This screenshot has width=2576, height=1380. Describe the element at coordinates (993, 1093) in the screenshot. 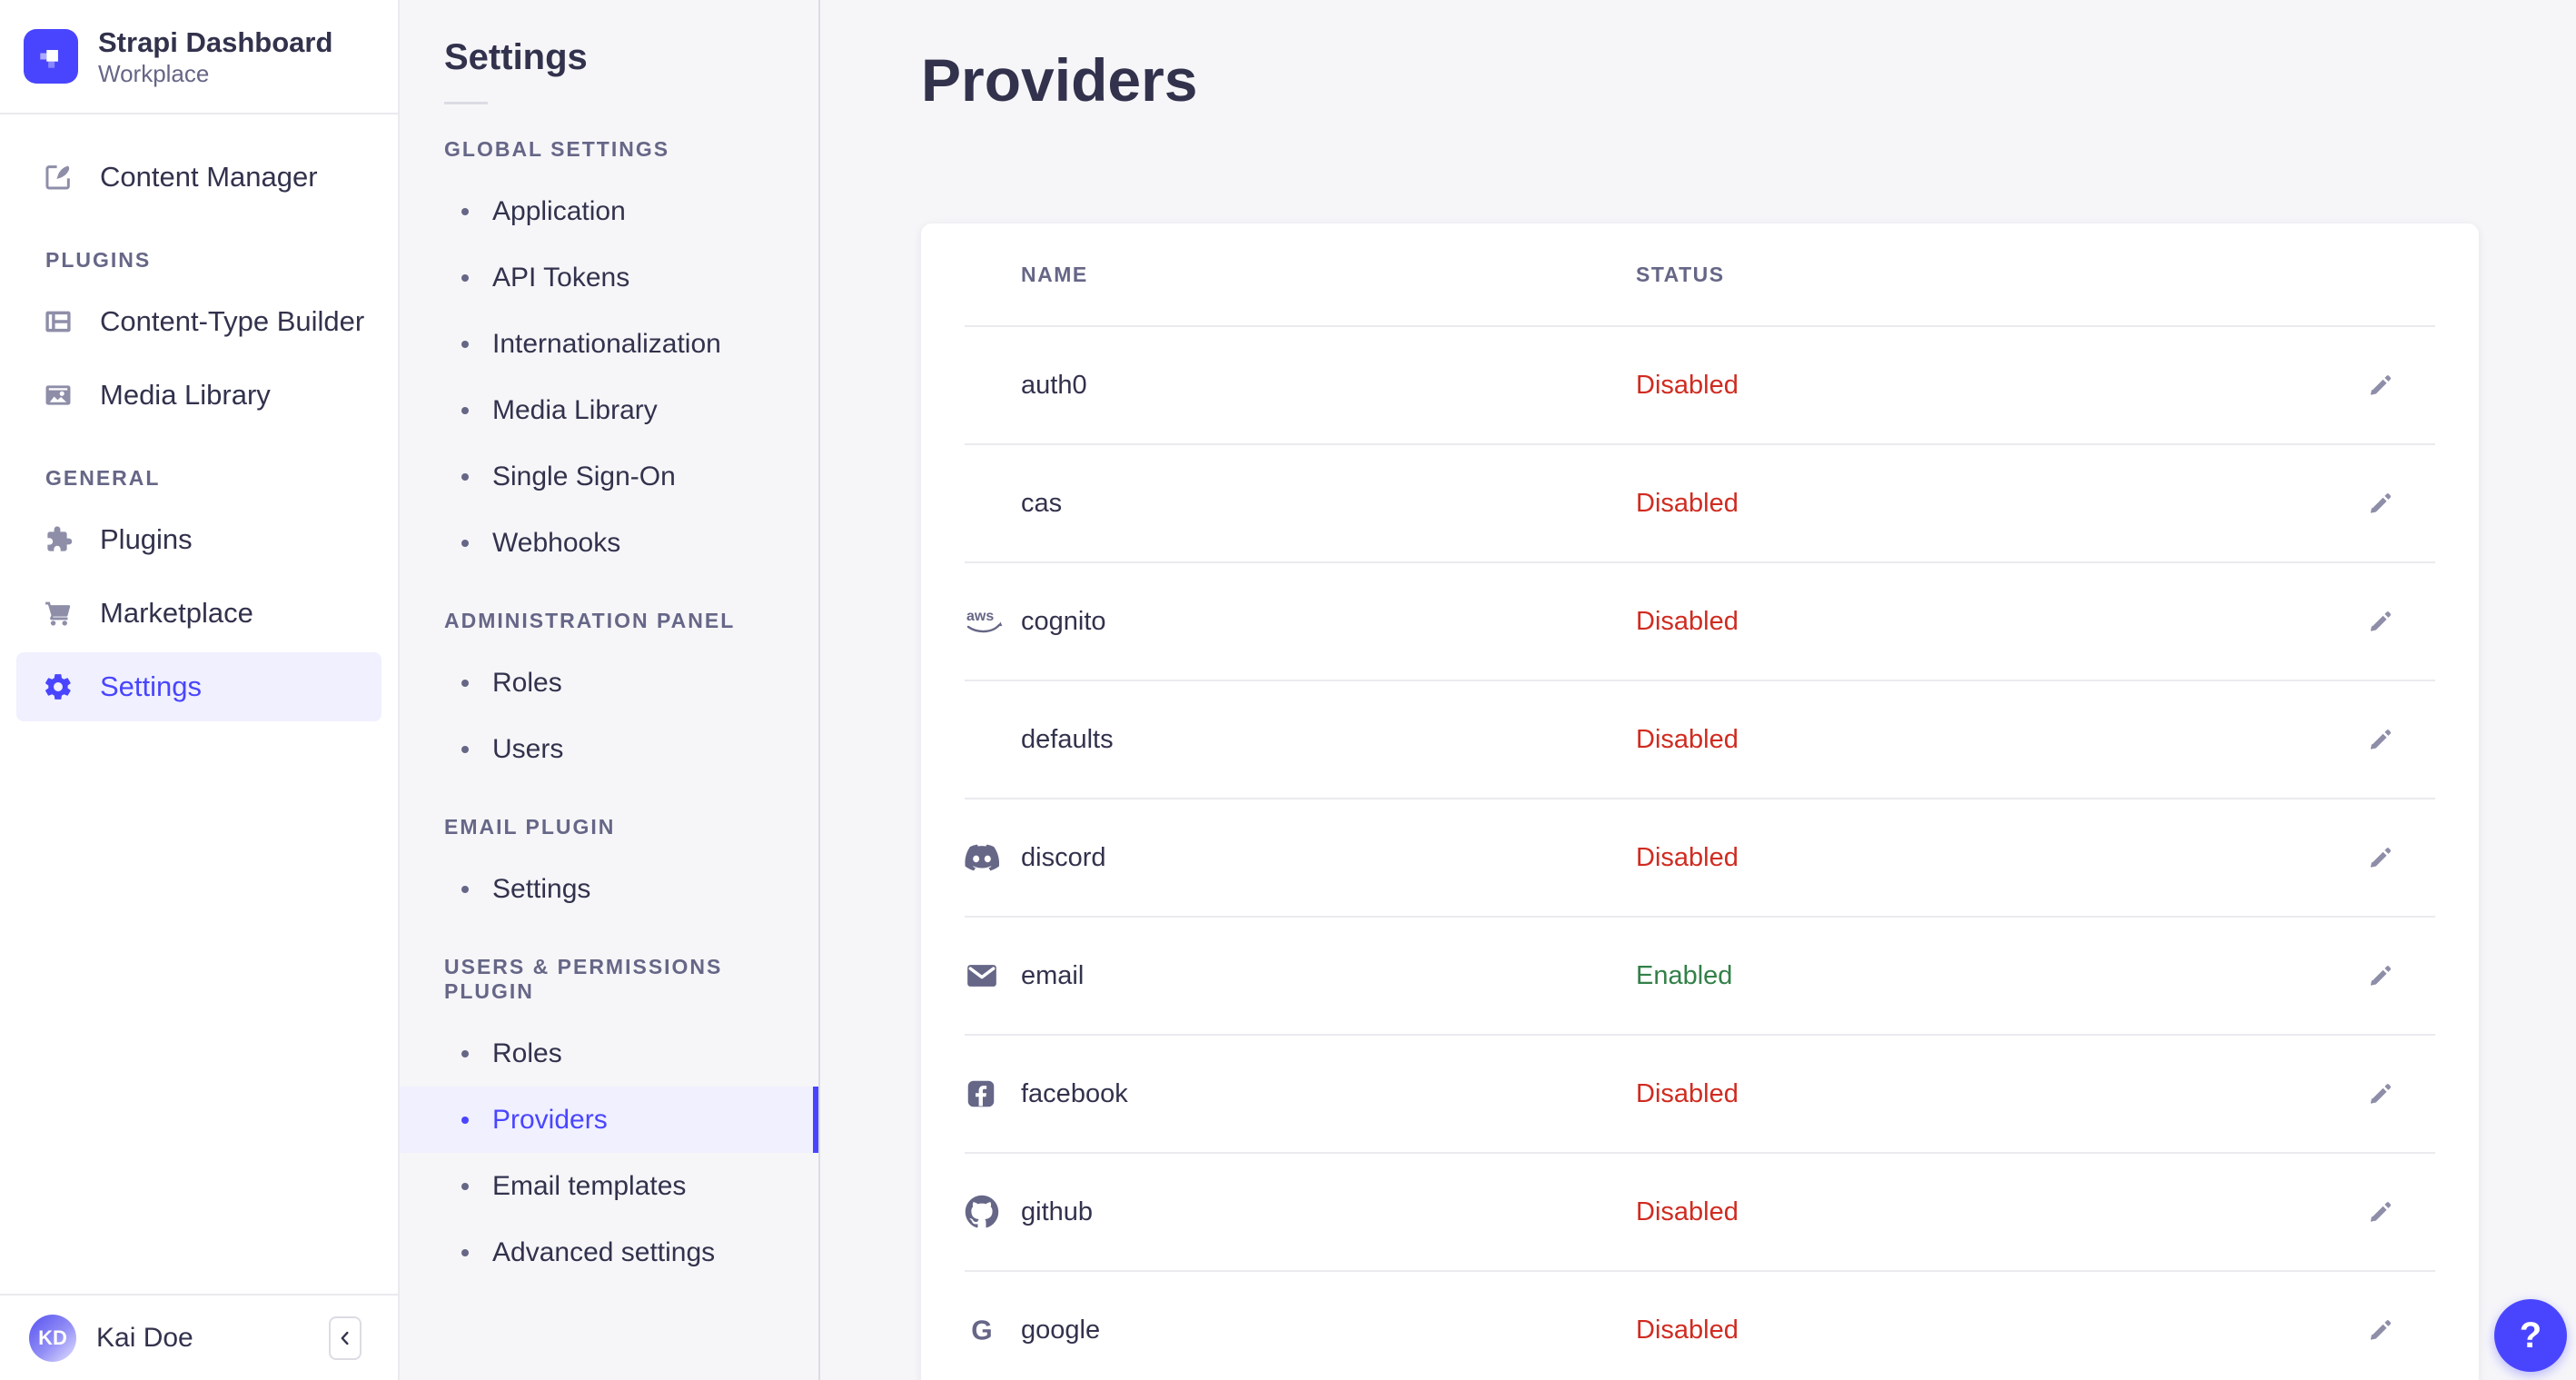

I see `facebook-icon` at that location.